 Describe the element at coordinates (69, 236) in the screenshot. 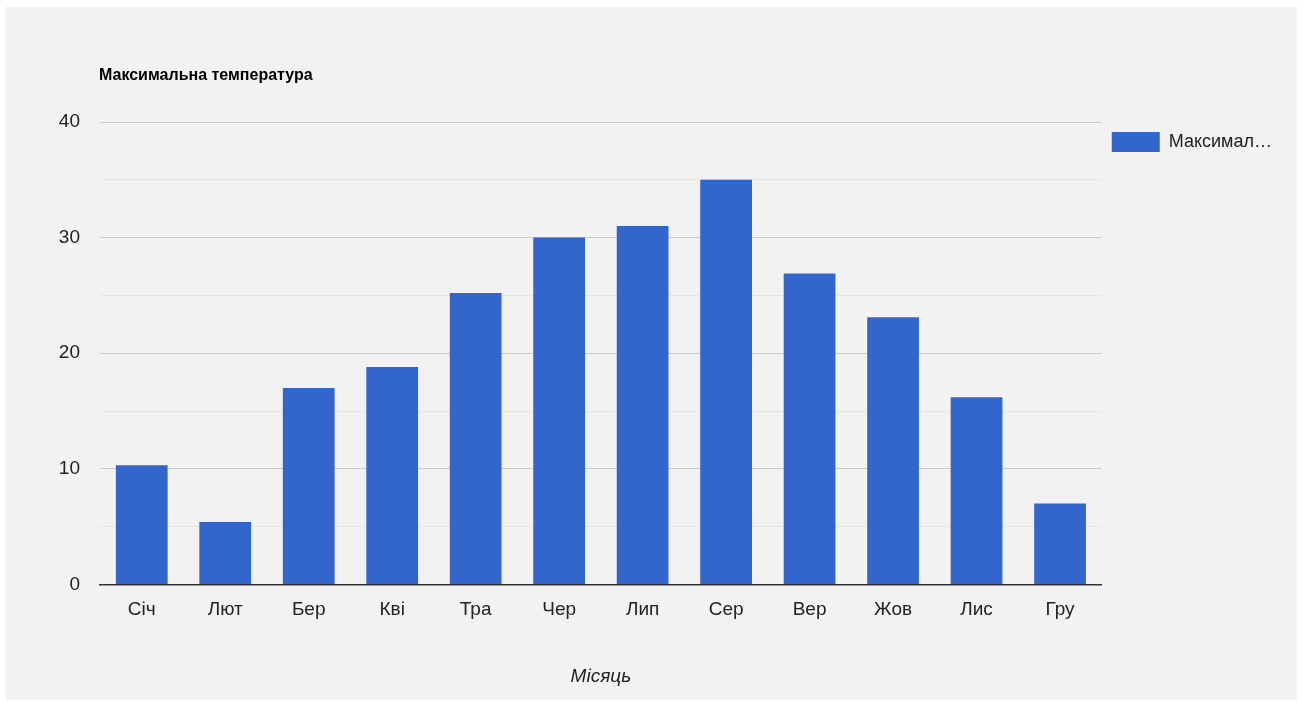

I see `y-tick-label: 30` at that location.